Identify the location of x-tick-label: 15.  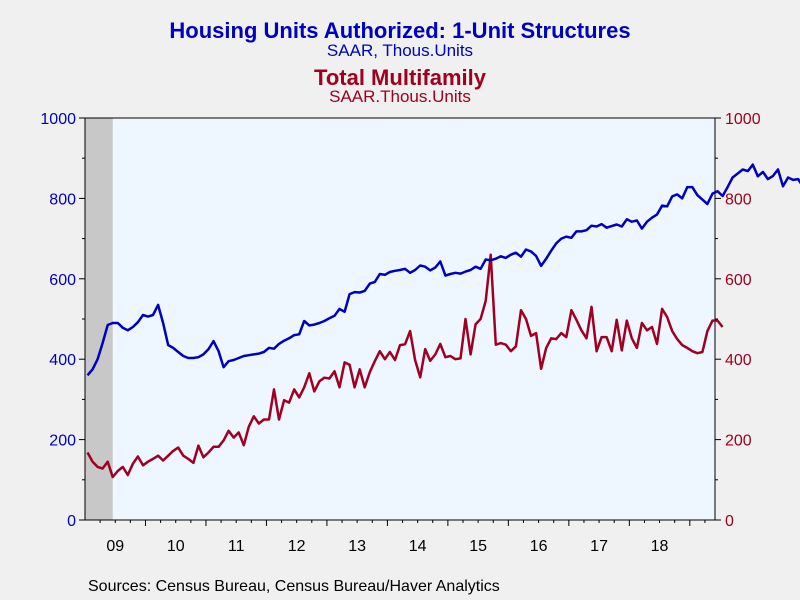
(478, 546).